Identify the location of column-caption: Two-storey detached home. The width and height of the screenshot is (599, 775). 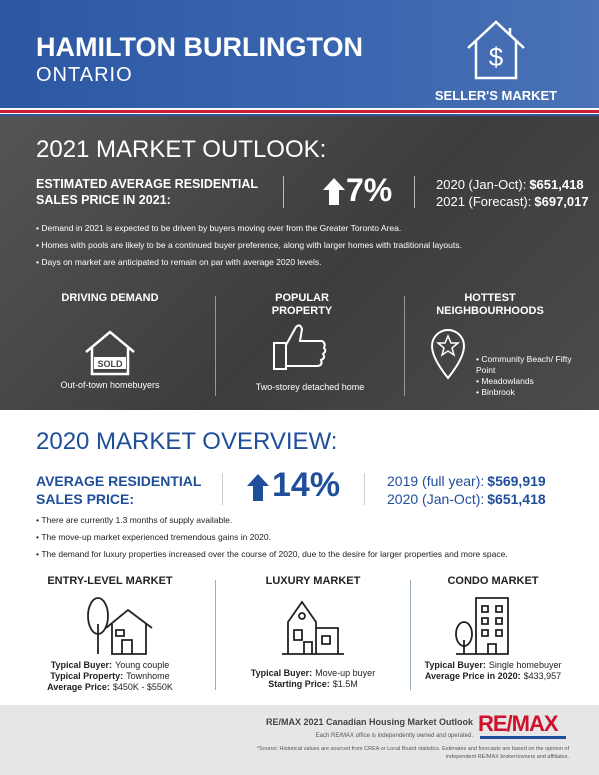
(310, 387).